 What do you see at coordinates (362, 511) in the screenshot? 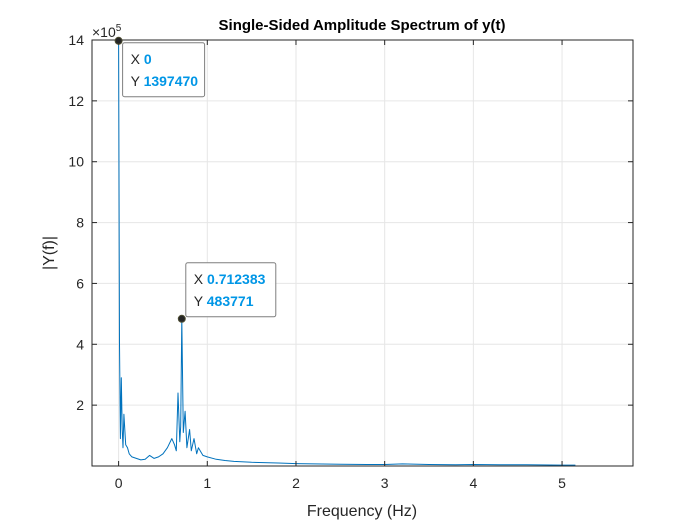
I see `x-axis-label: Frequency (Hz)` at bounding box center [362, 511].